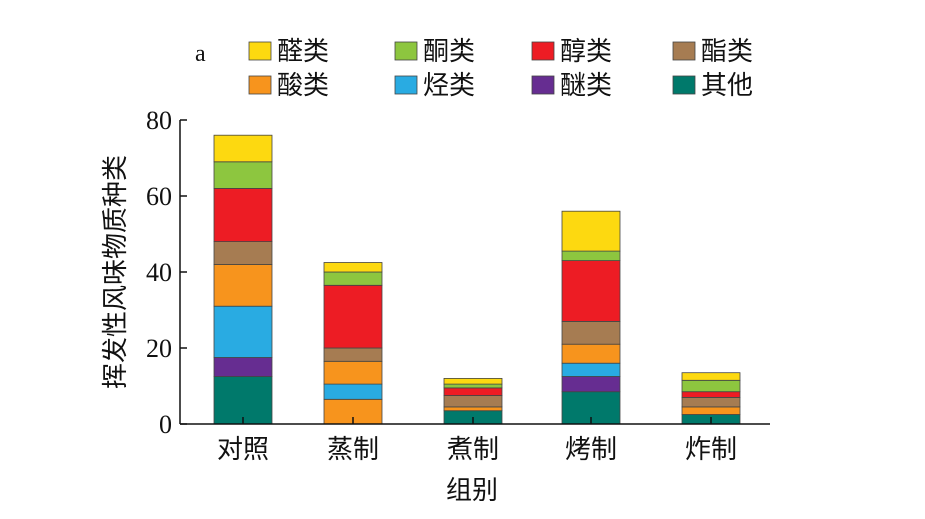  Describe the element at coordinates (243, 450) in the screenshot. I see `x-tick-label-1: 对照` at that location.